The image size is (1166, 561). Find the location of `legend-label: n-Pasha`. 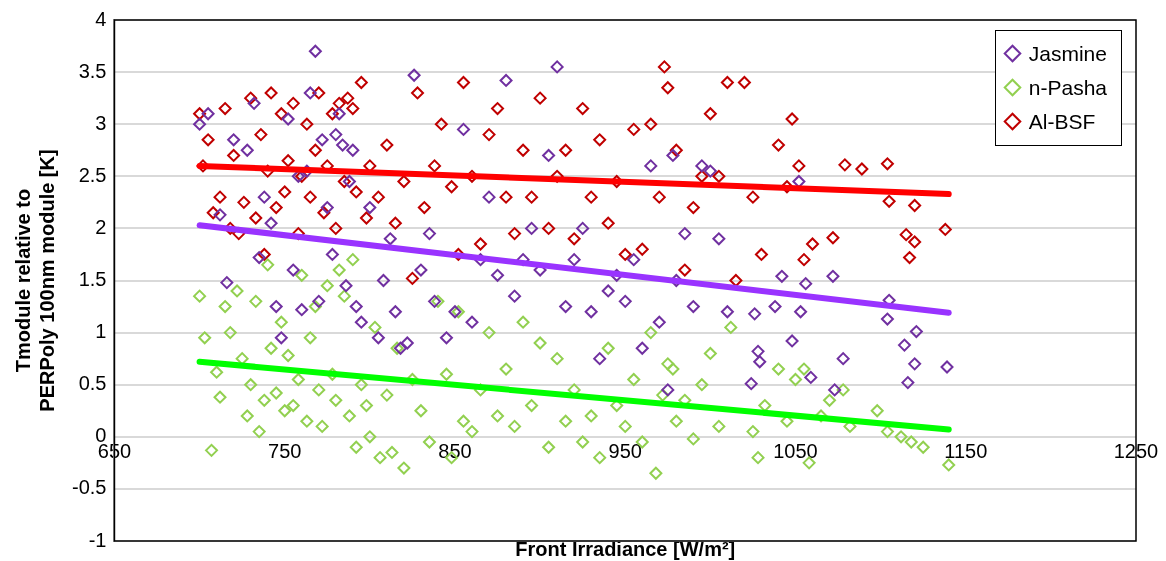

legend-label: n-Pasha is located at coordinates (1067, 87).